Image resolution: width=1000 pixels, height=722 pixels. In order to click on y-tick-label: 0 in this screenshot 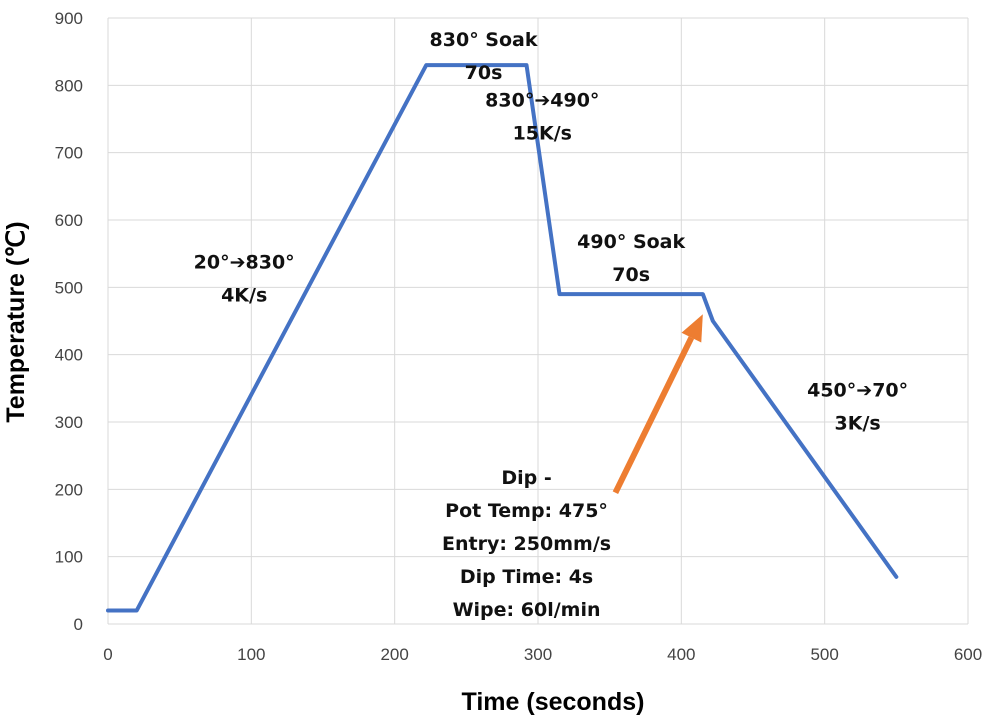, I will do `click(78, 624)`.